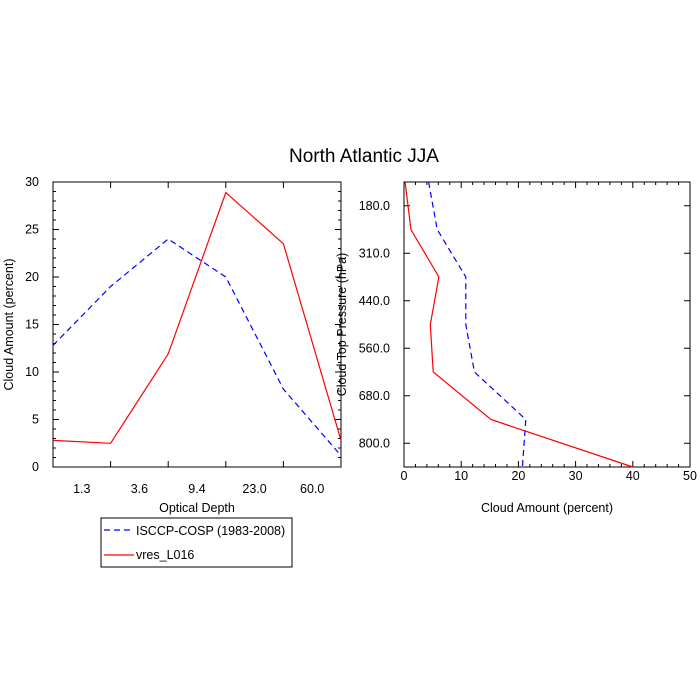 Image resolution: width=700 pixels, height=700 pixels. I want to click on legend-box, so click(196, 542).